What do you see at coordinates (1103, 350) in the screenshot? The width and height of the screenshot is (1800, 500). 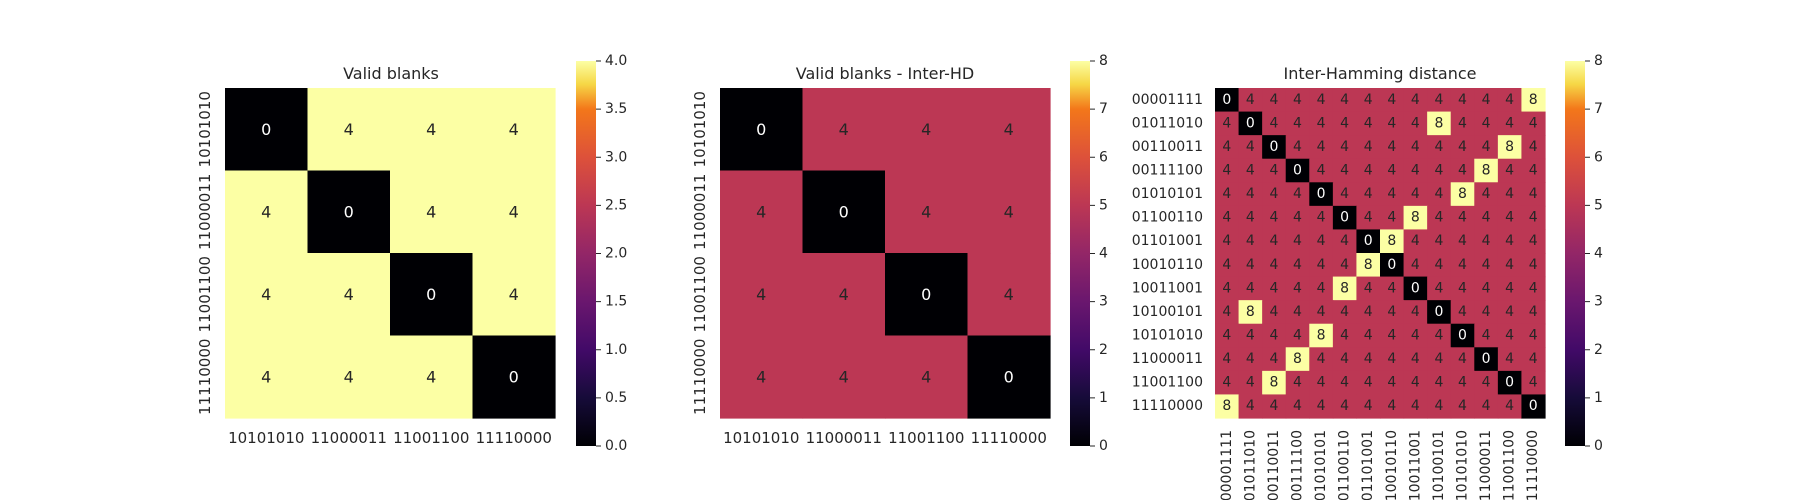 I see `colorbar-tick-label: 2` at bounding box center [1103, 350].